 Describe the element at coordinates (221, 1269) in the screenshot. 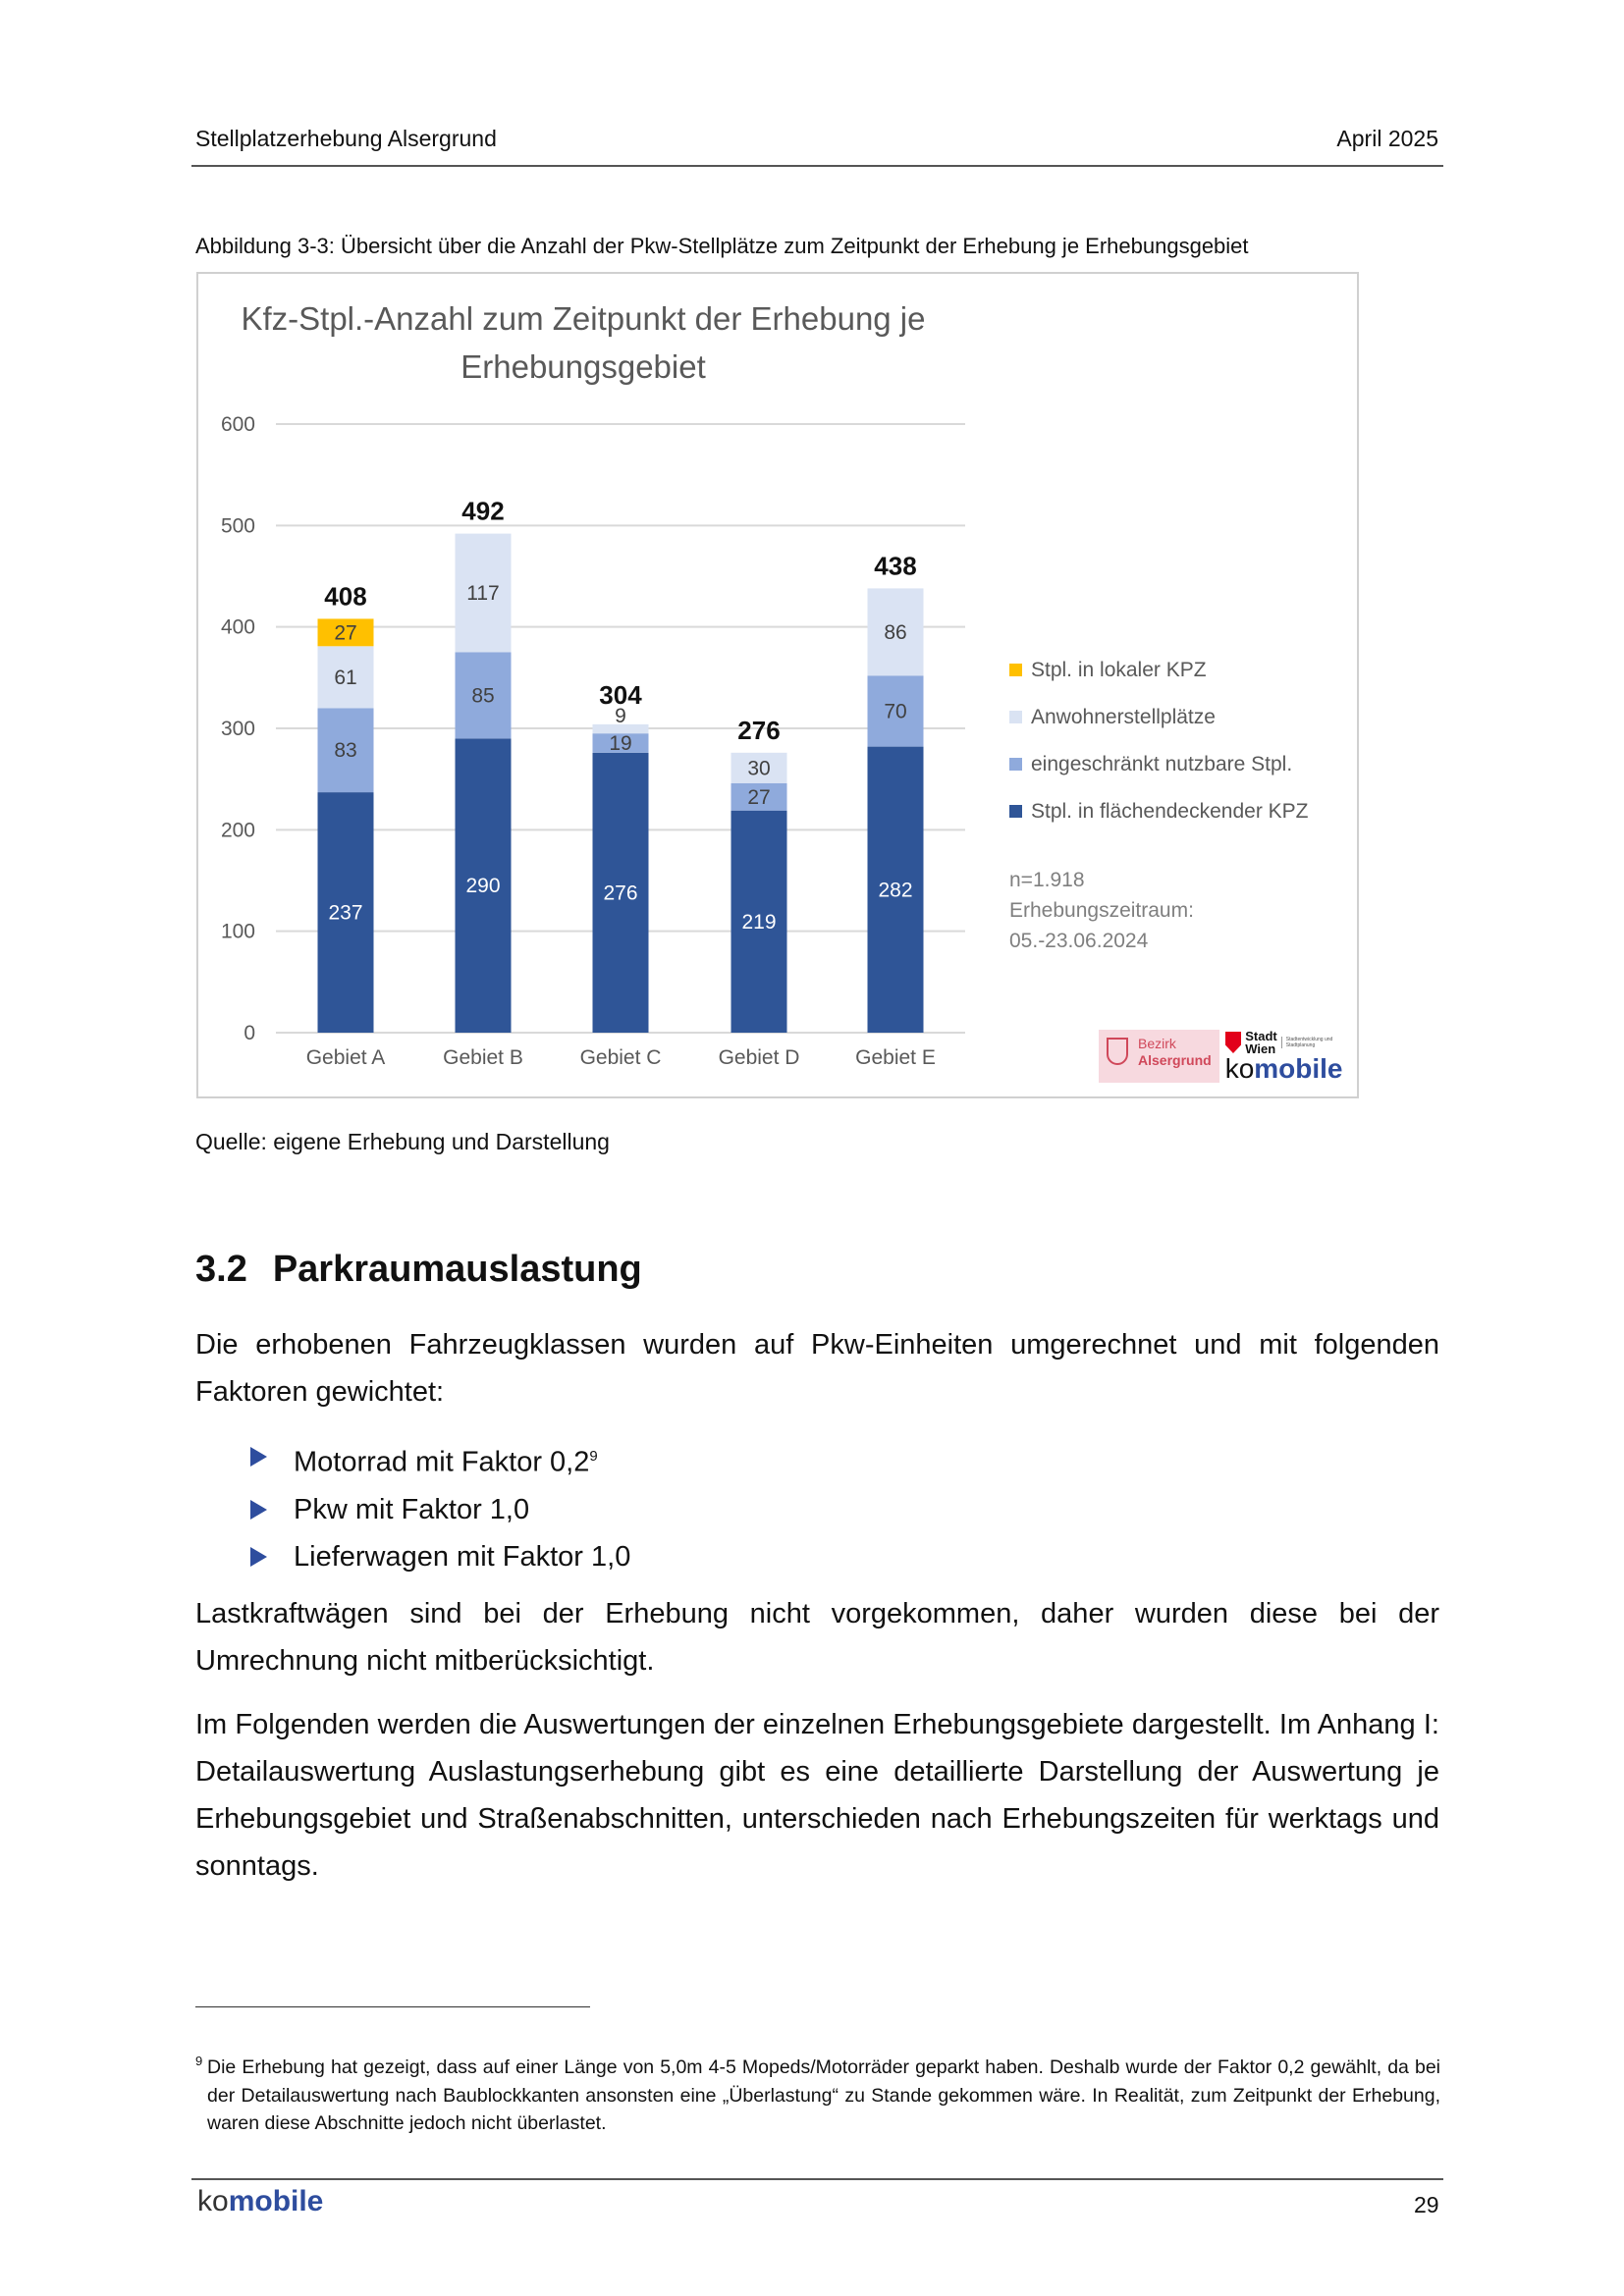

I see `section-number: 3.2` at that location.